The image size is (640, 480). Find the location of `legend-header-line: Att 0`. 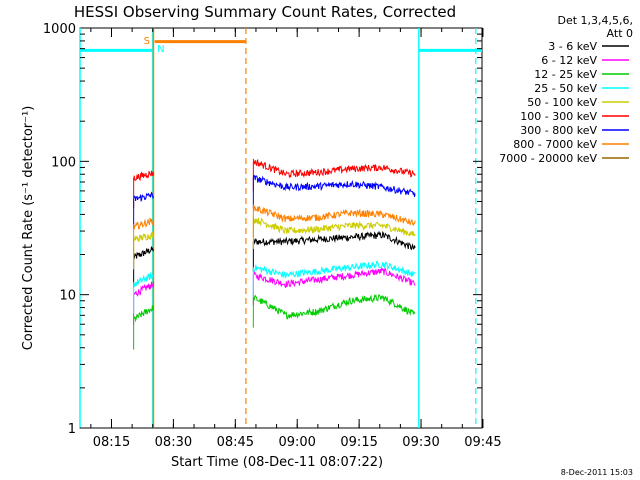

legend-header-line: Att 0 is located at coordinates (620, 33).